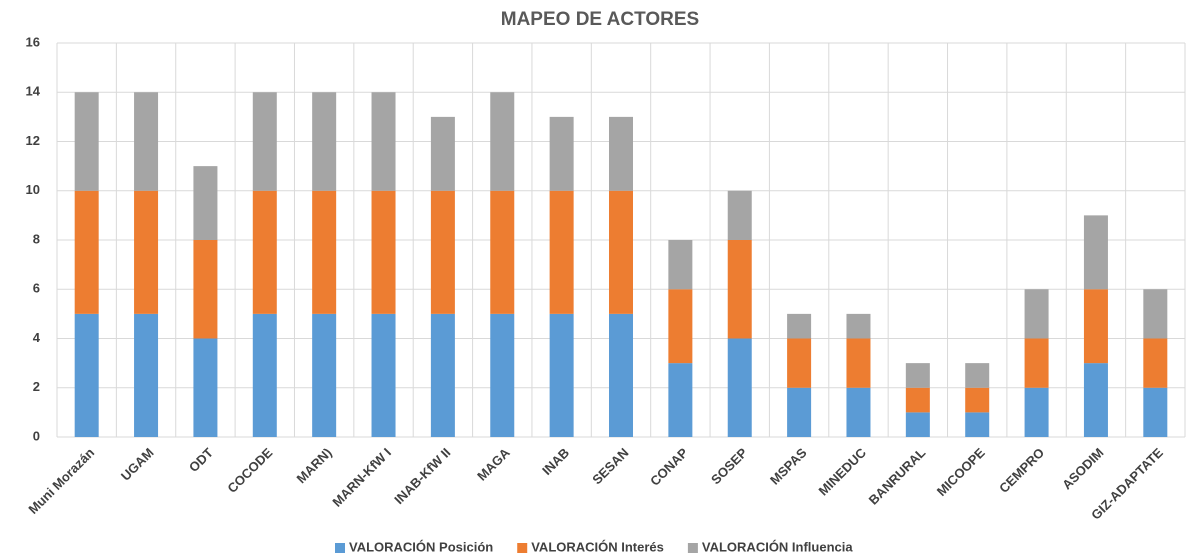 Image resolution: width=1187 pixels, height=558 pixels. I want to click on x-tick-label: INAB-KfW II, so click(422, 476).